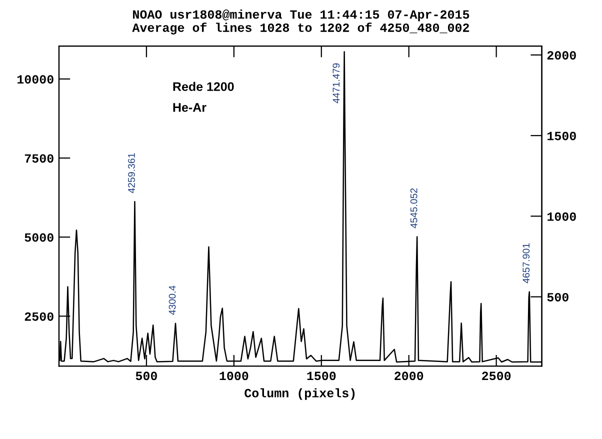 This screenshot has height=439, width=602. I want to click on chart-subtitle: Average of lines 1028 to 1202 of 4250_480_002, so click(301, 28).